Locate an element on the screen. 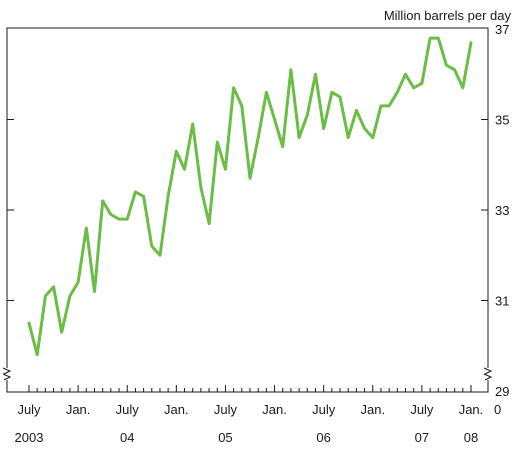 This screenshot has width=525, height=456. y-tick-label: 33 is located at coordinates (502, 210).